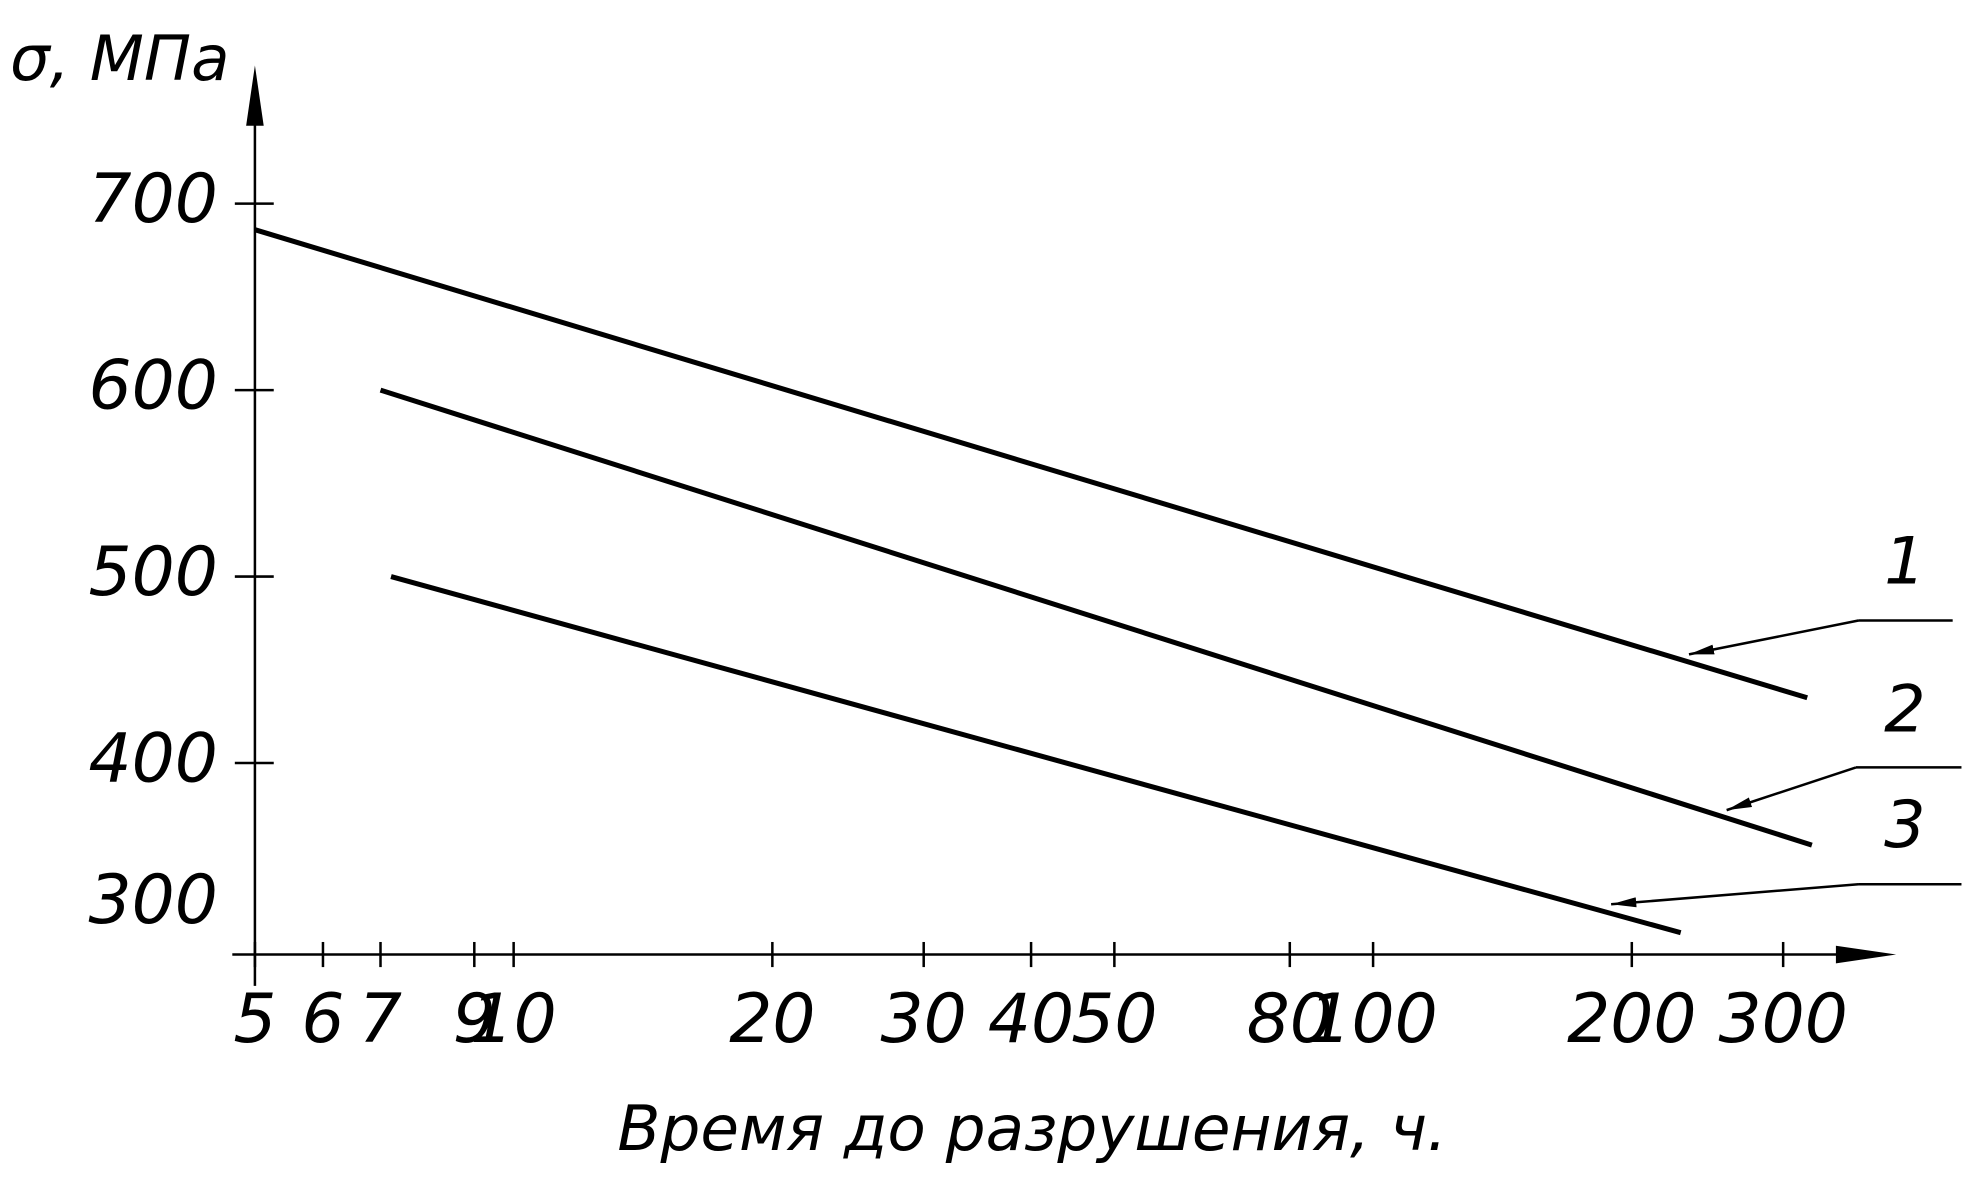 This screenshot has height=1182, width=1969. I want to click on x-tick-label: 40, so click(1031, 1018).